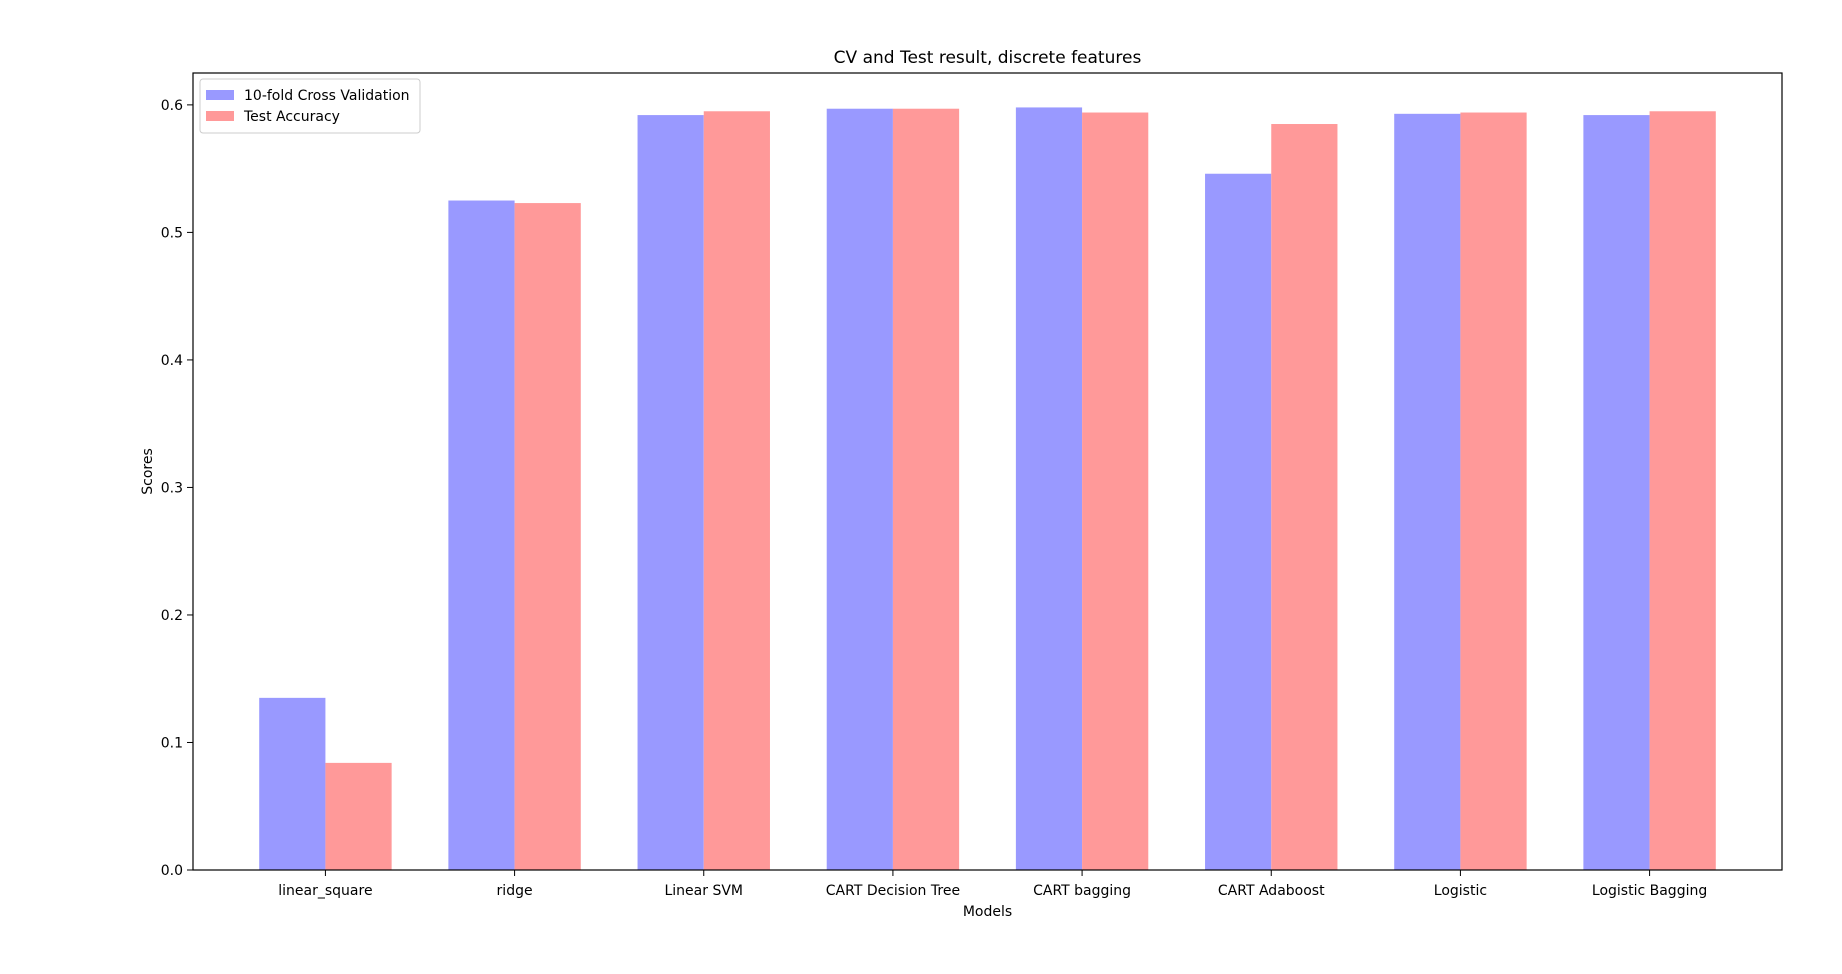 This screenshot has width=1842, height=974. What do you see at coordinates (893, 891) in the screenshot?
I see `x-tick-label: CART Decision Tree` at bounding box center [893, 891].